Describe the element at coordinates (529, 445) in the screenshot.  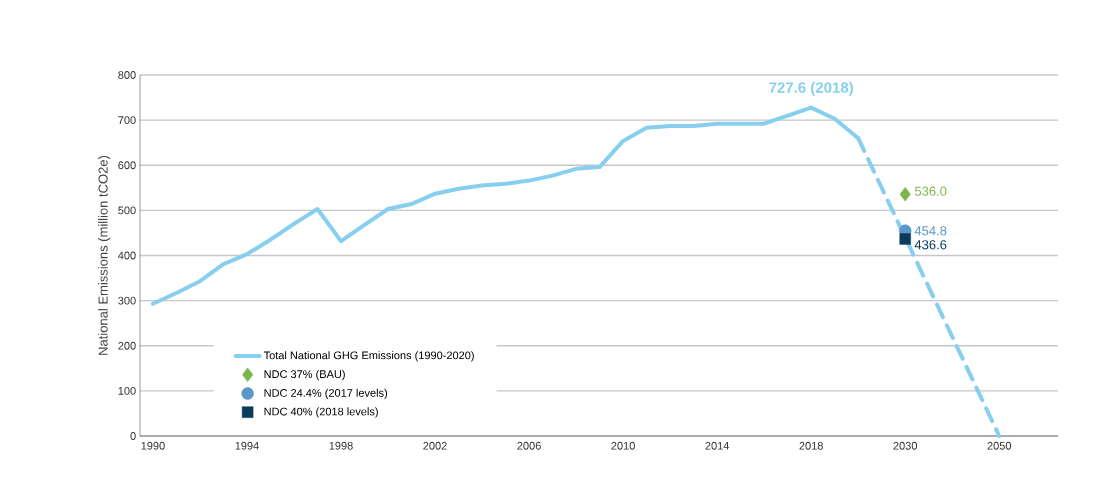
I see `x-tick-label: 2006` at that location.